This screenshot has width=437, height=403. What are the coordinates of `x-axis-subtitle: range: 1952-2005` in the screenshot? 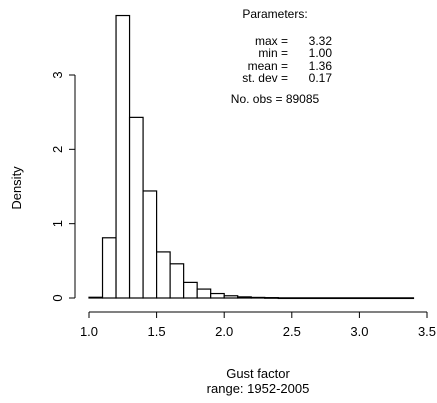 It's located at (258, 388).